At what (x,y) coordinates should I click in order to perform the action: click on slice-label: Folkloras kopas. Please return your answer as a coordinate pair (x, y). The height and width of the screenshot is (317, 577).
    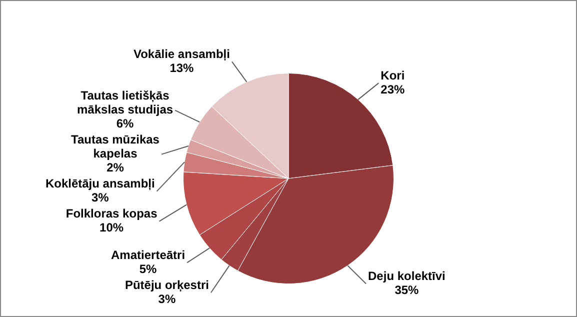
    Looking at the image, I should click on (112, 213).